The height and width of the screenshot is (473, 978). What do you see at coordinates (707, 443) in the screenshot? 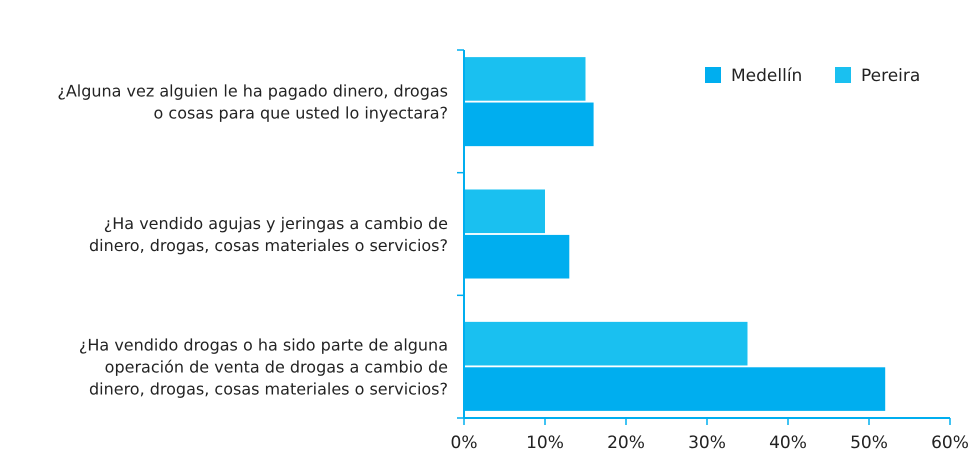
I see `x-tick-label: 30%` at bounding box center [707, 443].